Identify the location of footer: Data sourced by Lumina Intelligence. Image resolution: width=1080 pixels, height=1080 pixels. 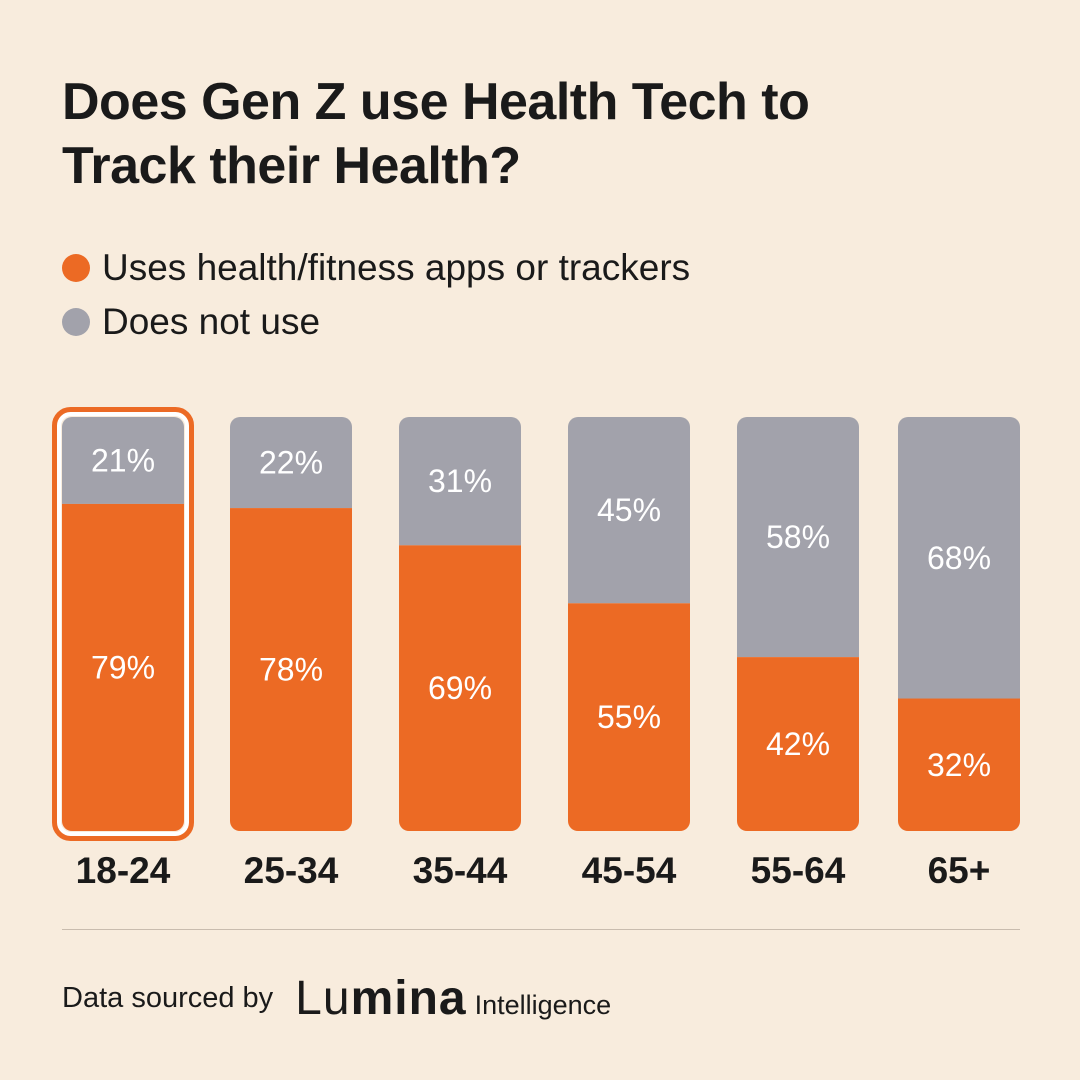
(336, 998).